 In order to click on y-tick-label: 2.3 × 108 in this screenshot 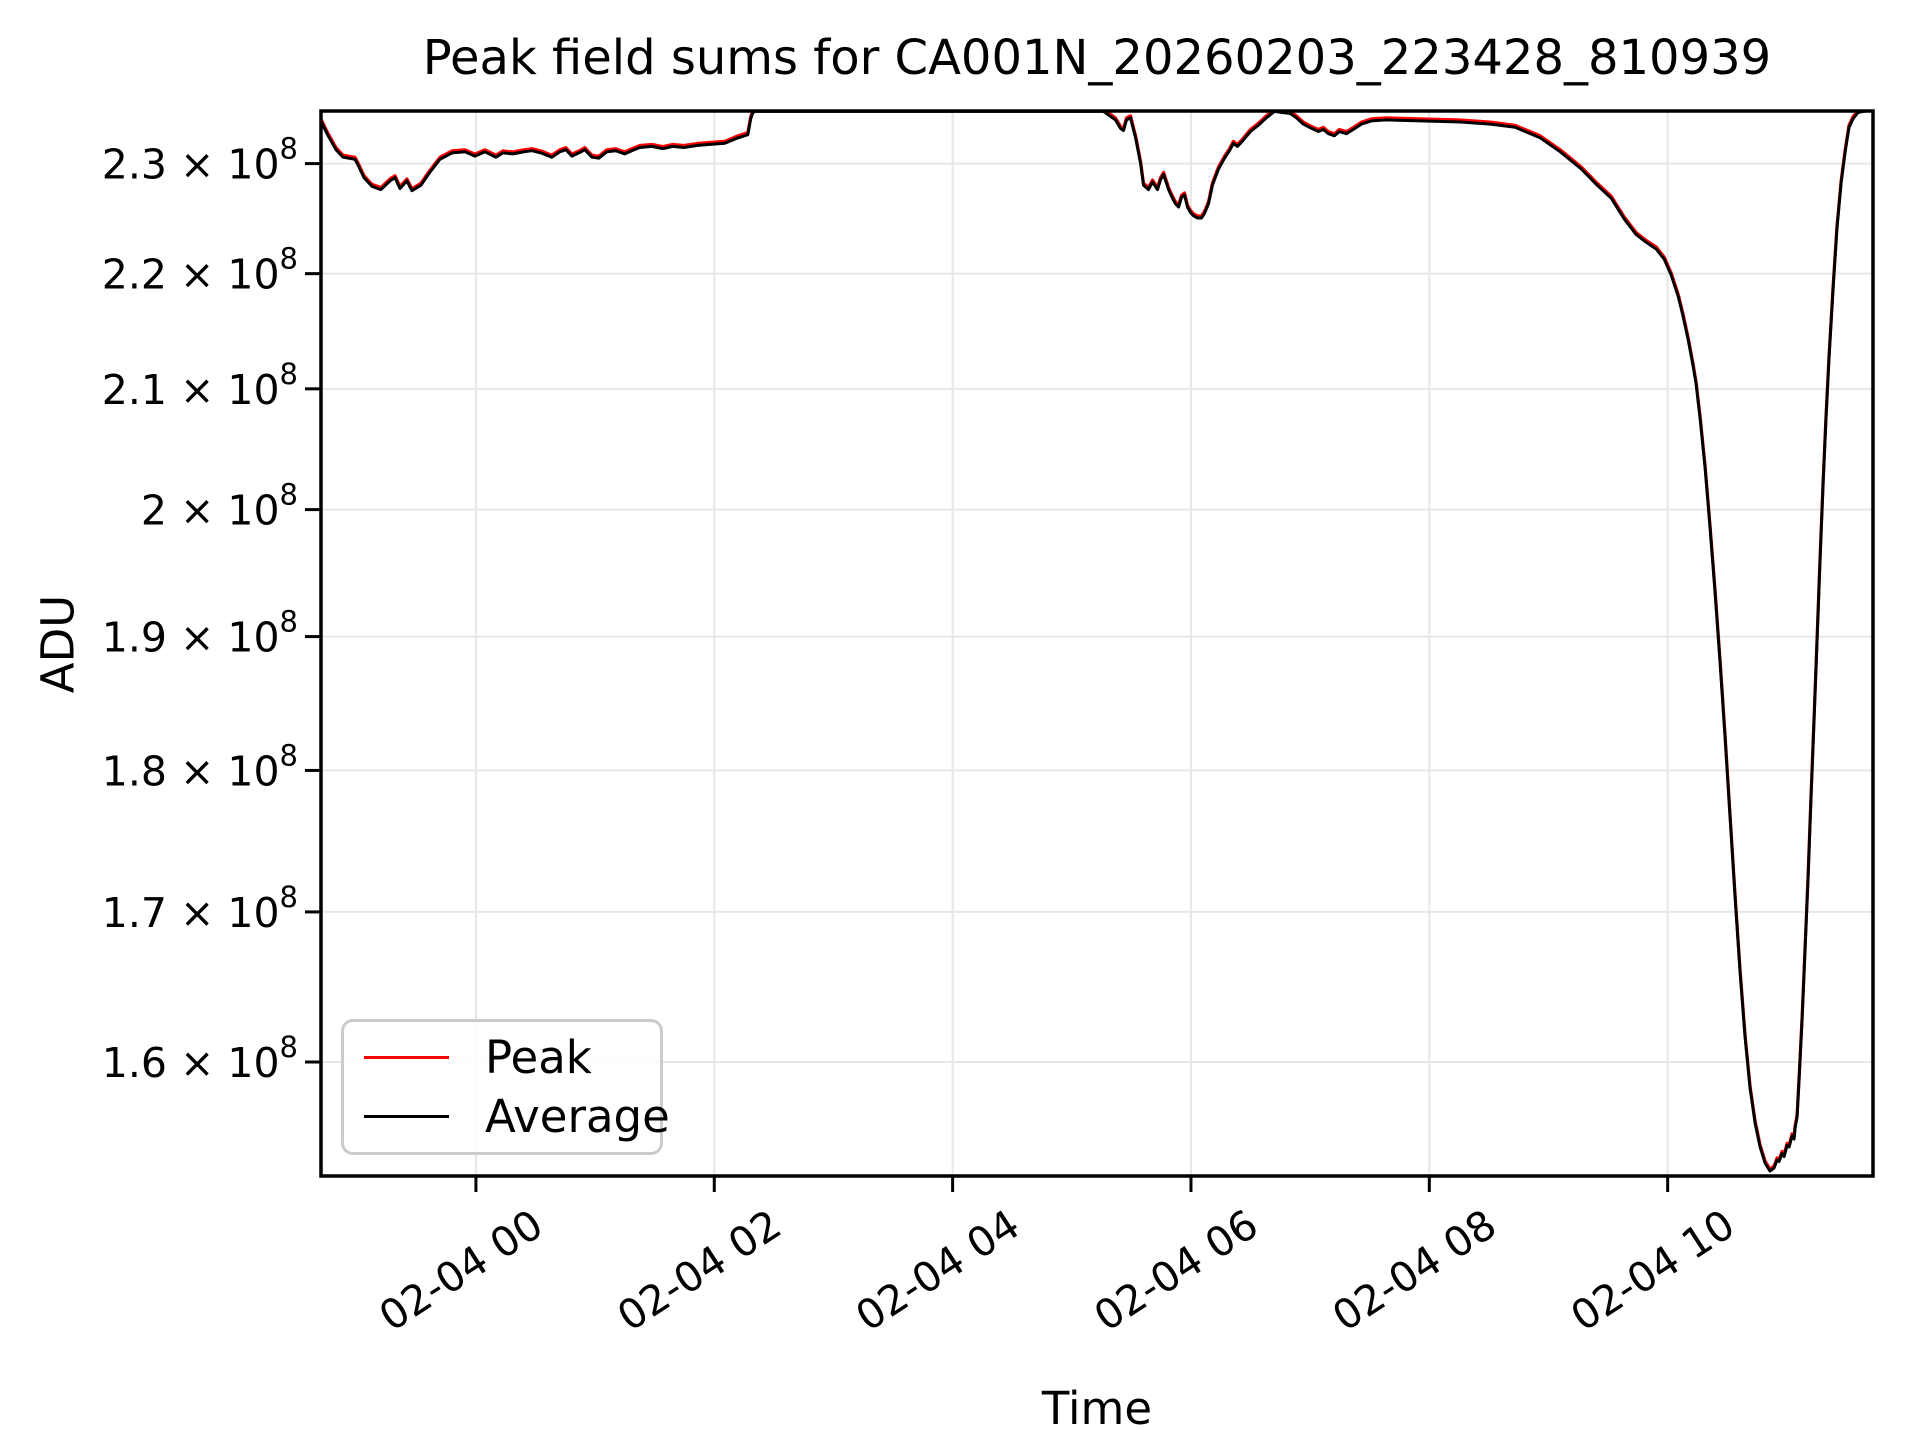, I will do `click(200, 160)`.